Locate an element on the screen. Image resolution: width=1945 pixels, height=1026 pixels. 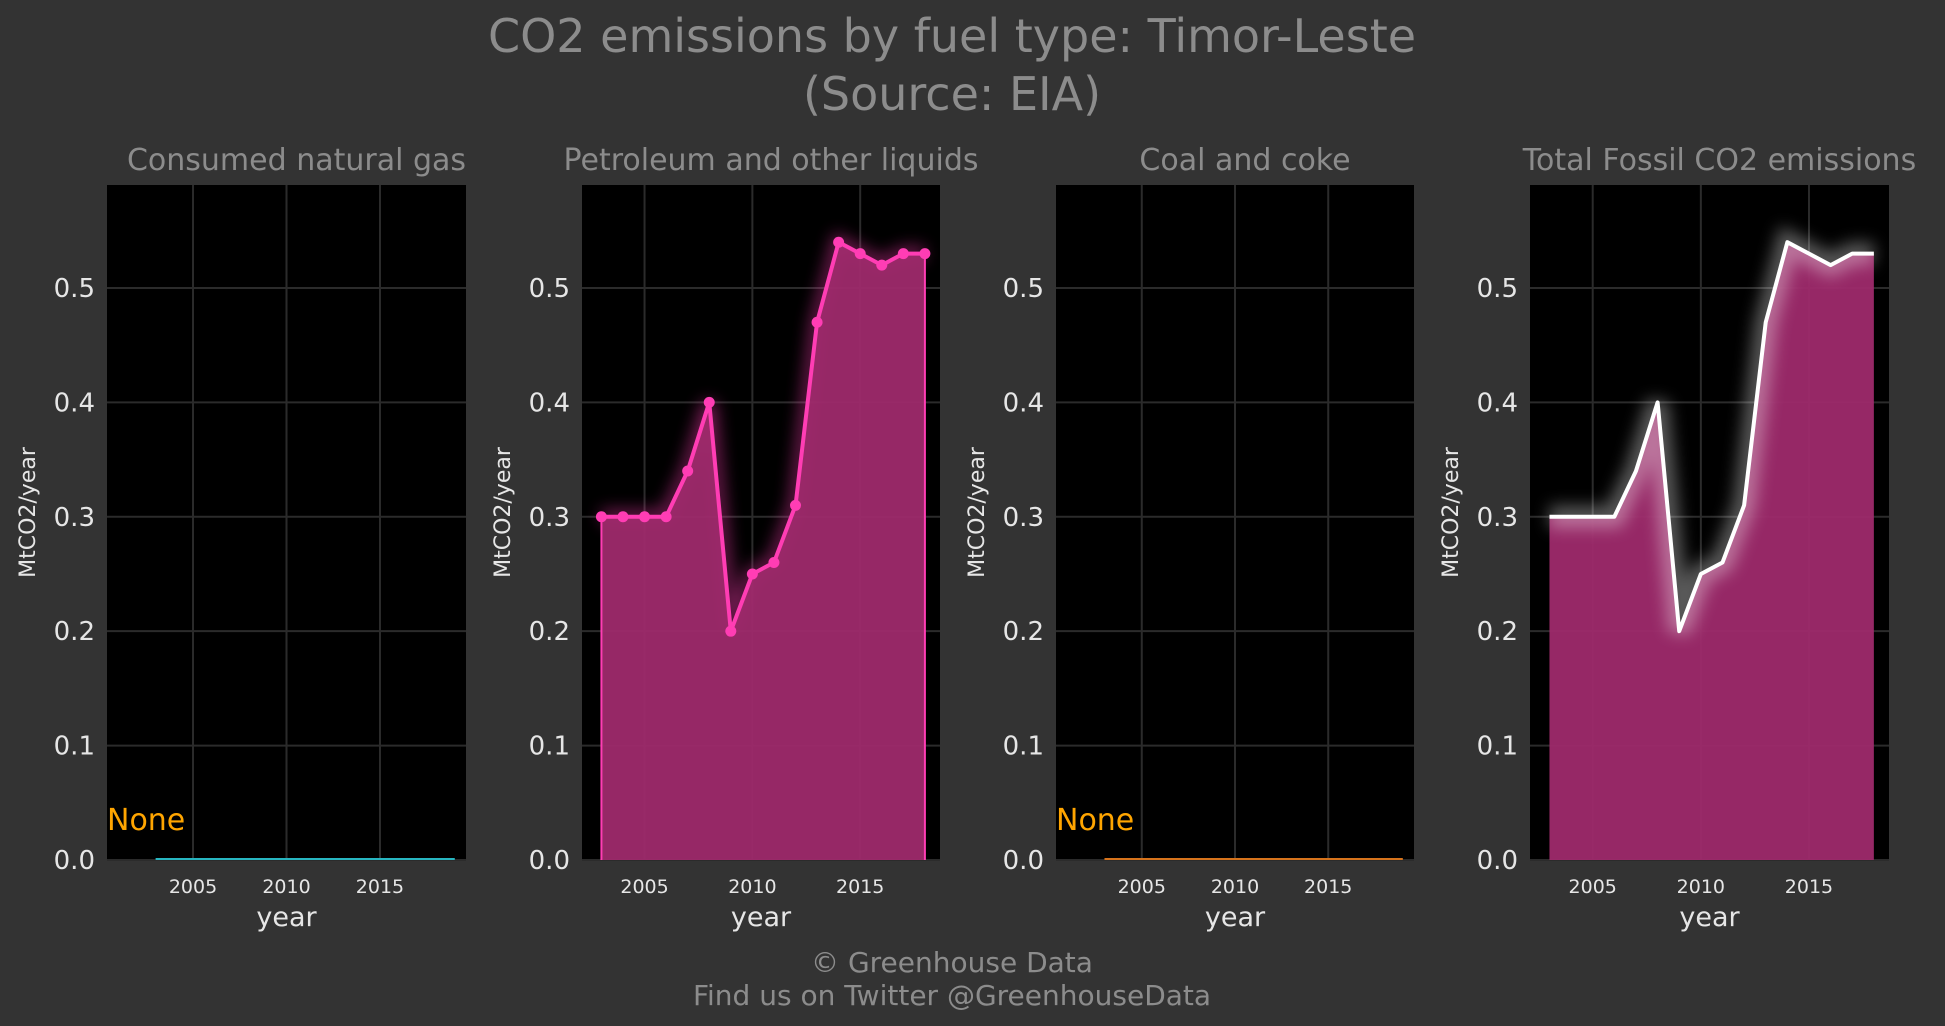
footer-copyright: © Greenhouse Data is located at coordinates (952, 962).